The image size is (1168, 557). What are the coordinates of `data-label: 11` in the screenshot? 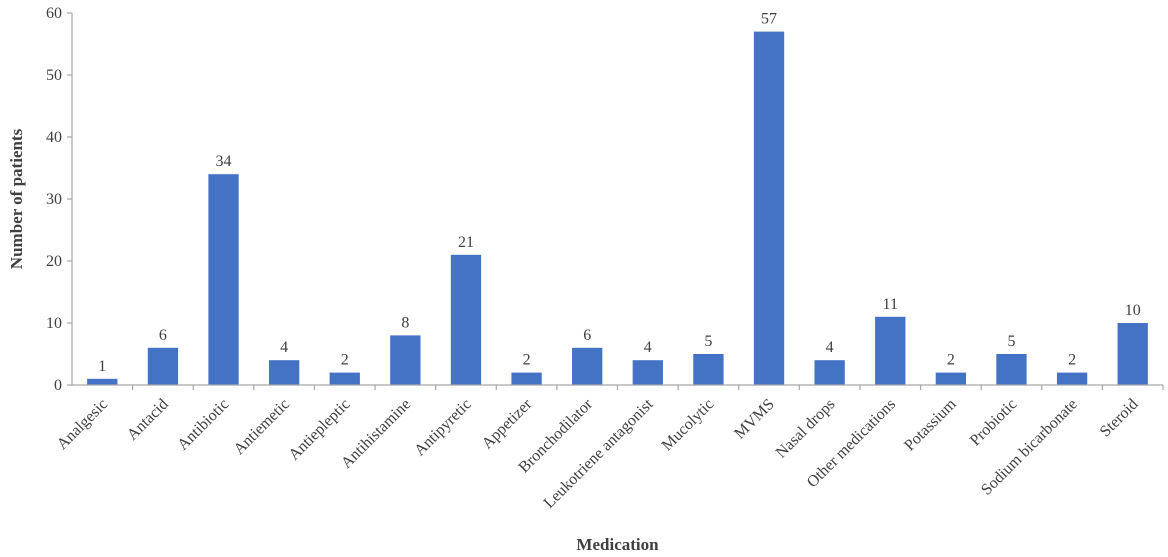 It's located at (890, 304).